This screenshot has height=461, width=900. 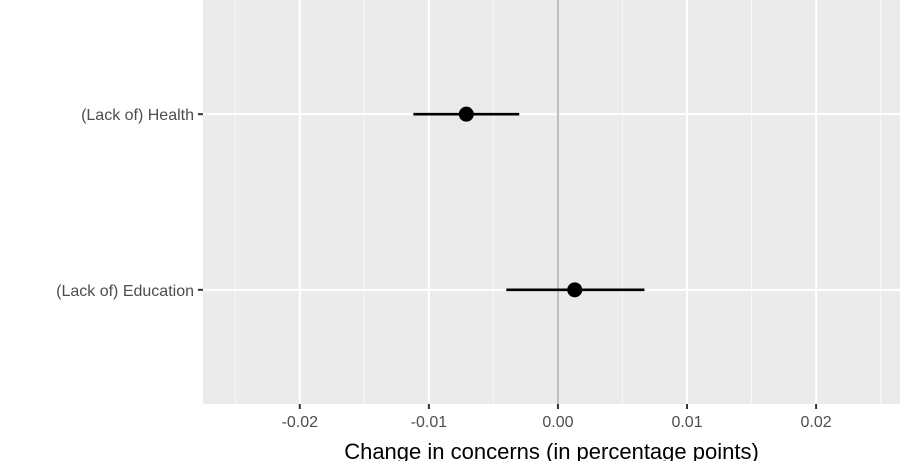 What do you see at coordinates (520, 202) in the screenshot?
I see `point-estimates` at bounding box center [520, 202].